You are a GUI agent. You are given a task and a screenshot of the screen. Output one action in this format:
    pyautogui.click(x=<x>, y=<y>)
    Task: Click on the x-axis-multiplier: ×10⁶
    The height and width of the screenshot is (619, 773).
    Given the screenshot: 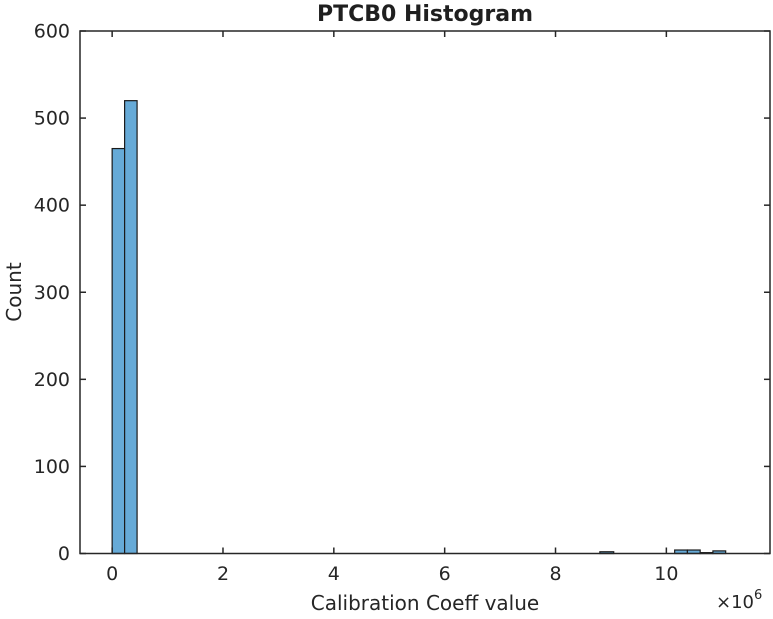 What is the action you would take?
    pyautogui.click(x=739, y=600)
    